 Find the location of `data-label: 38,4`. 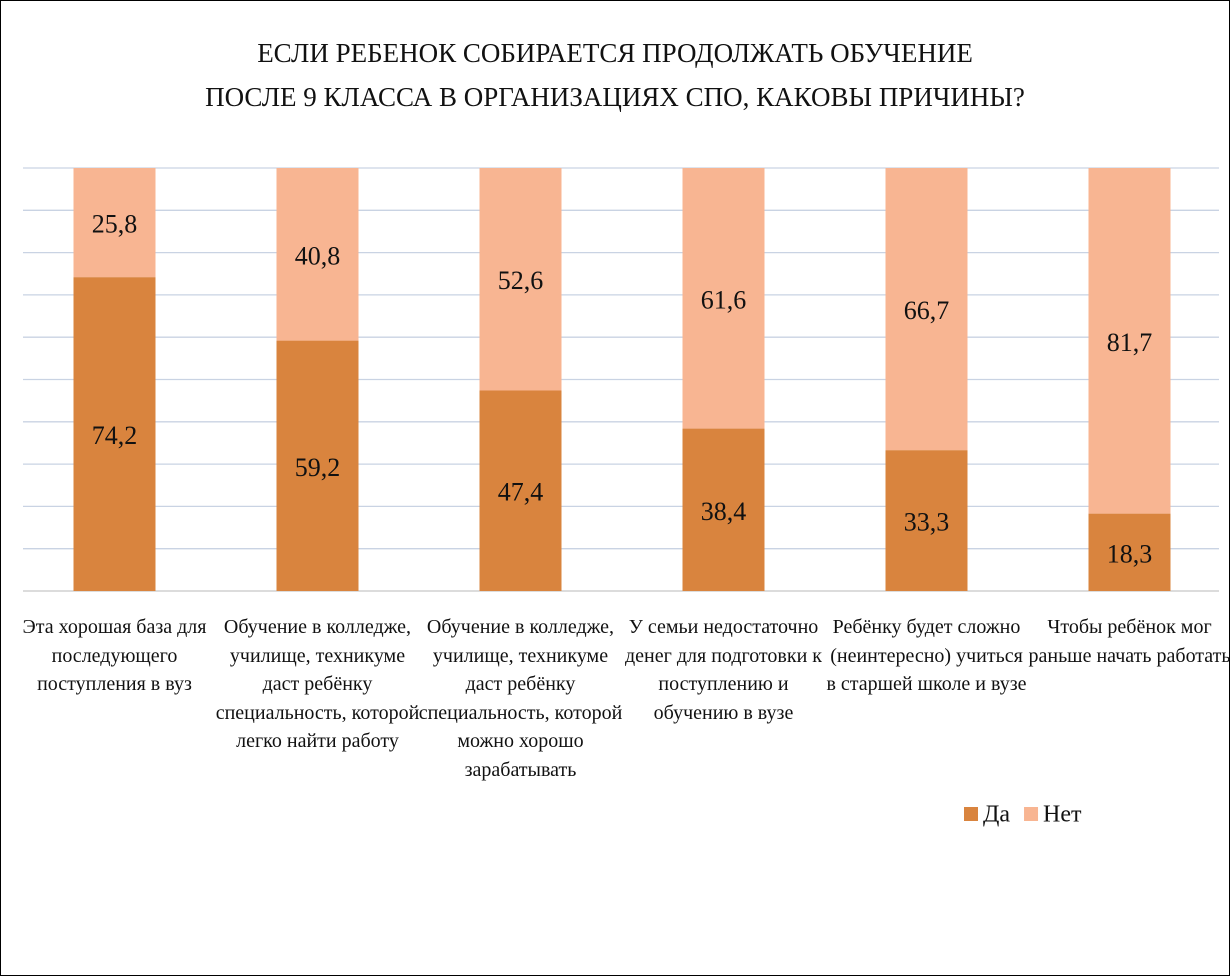

data-label: 38,4 is located at coordinates (724, 511).